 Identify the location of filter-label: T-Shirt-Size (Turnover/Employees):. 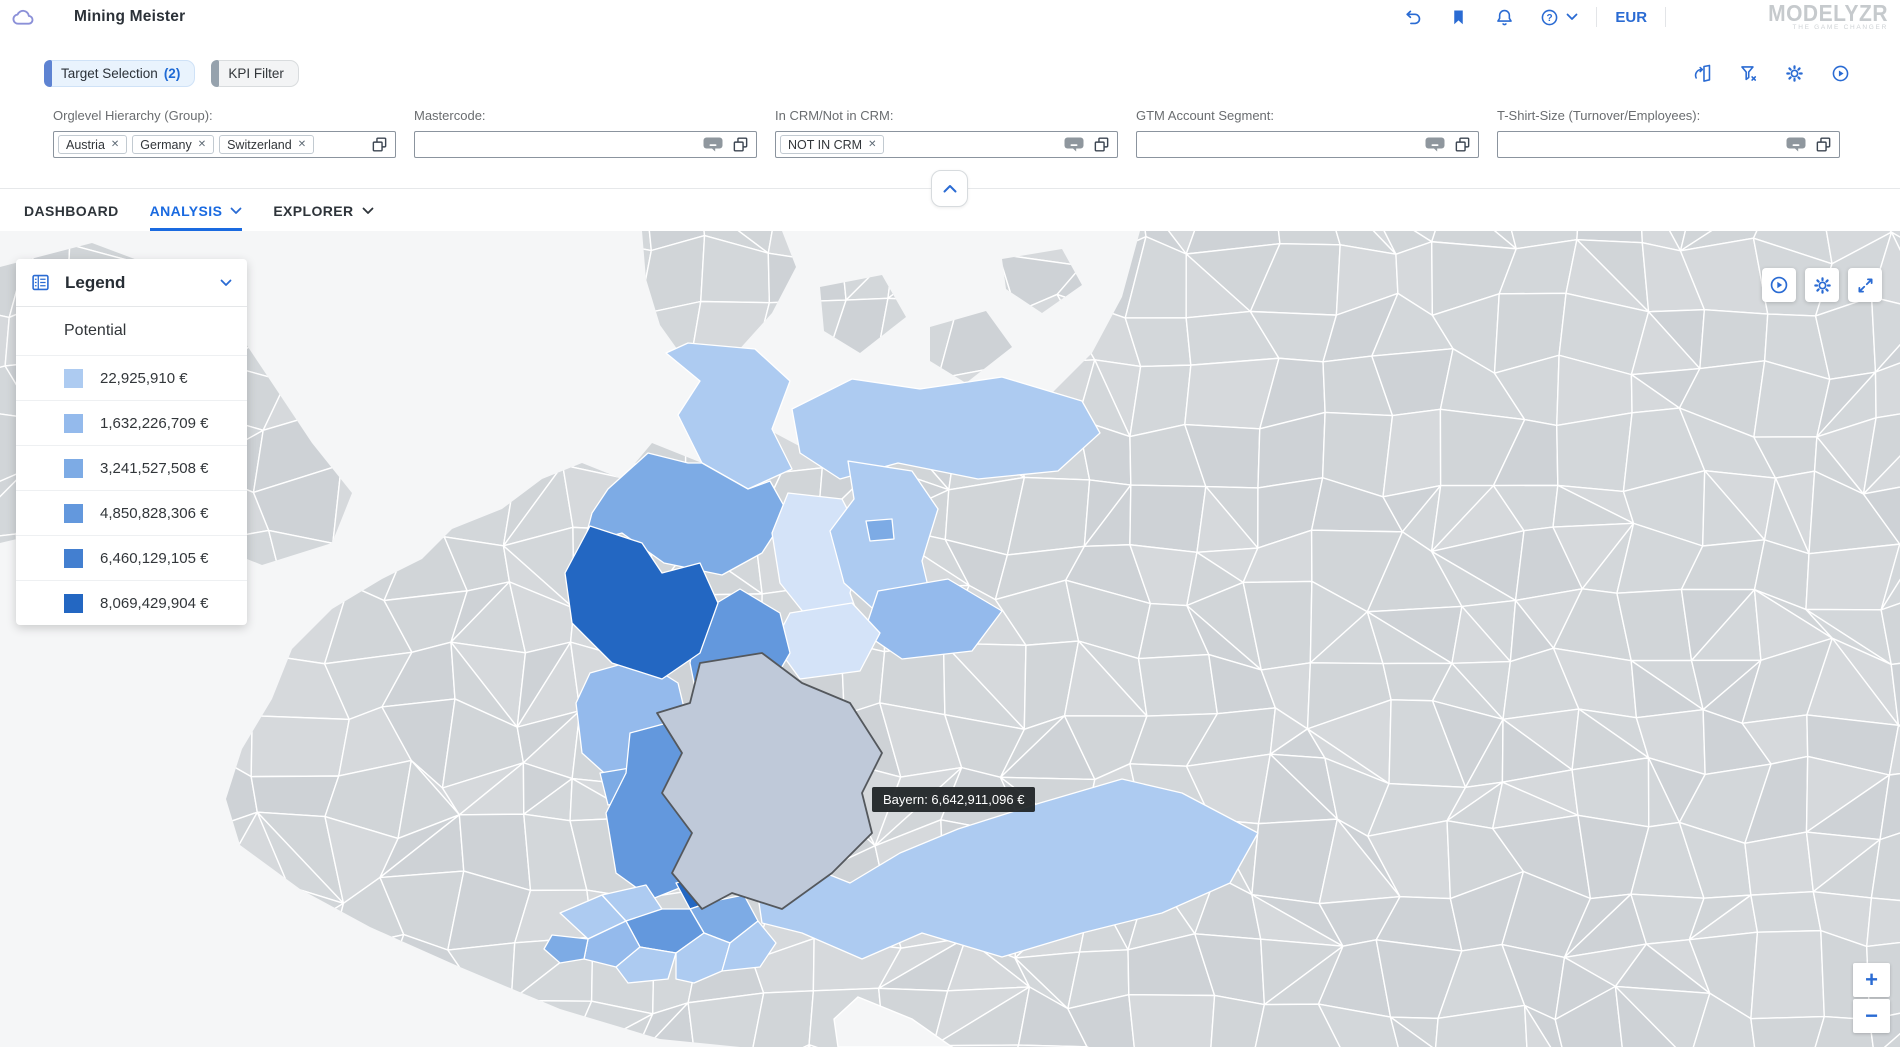
(1599, 115).